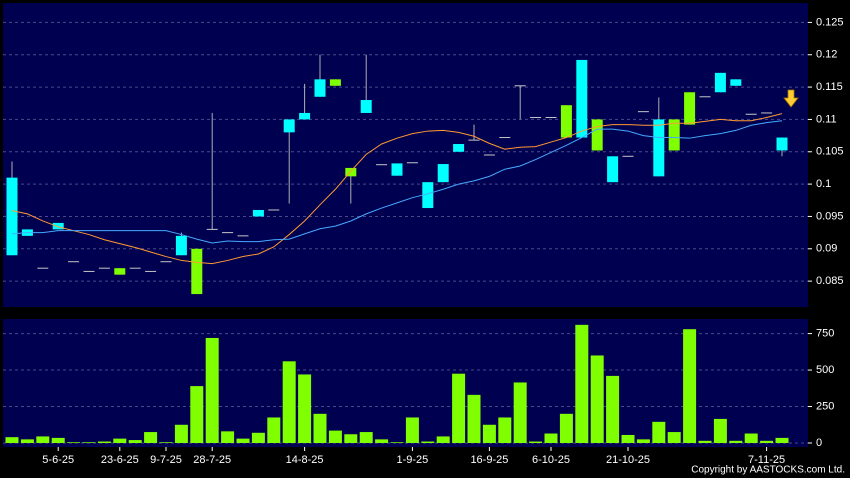 The height and width of the screenshot is (478, 850). Describe the element at coordinates (830, 281) in the screenshot. I see `y-tick-label: 0.085` at that location.